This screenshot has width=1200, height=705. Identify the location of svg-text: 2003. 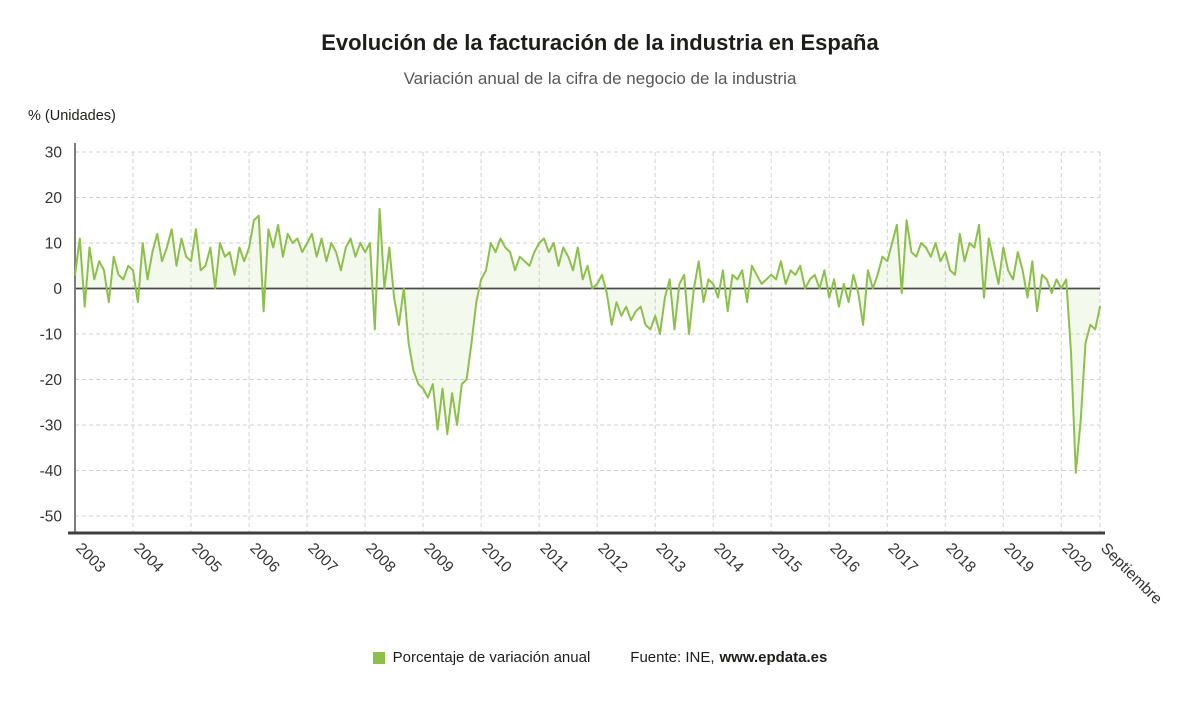
(90, 558).